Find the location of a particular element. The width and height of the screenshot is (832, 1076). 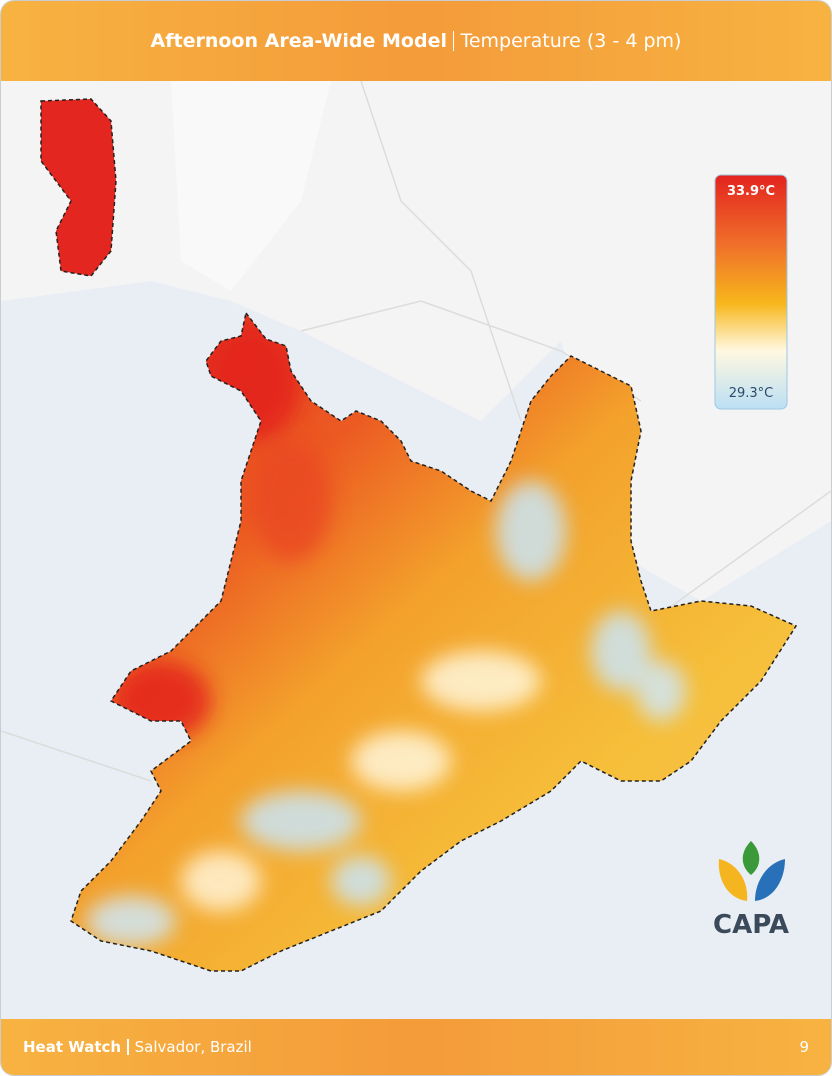

legend-min: 29.3°C is located at coordinates (751, 393).